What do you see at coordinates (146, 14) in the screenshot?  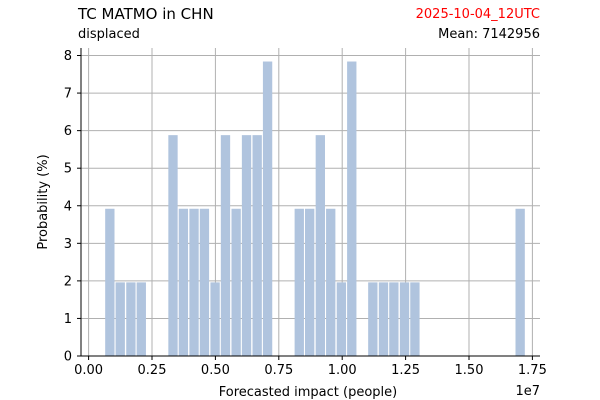 I see `chart-title: TC MATMO in CHN` at bounding box center [146, 14].